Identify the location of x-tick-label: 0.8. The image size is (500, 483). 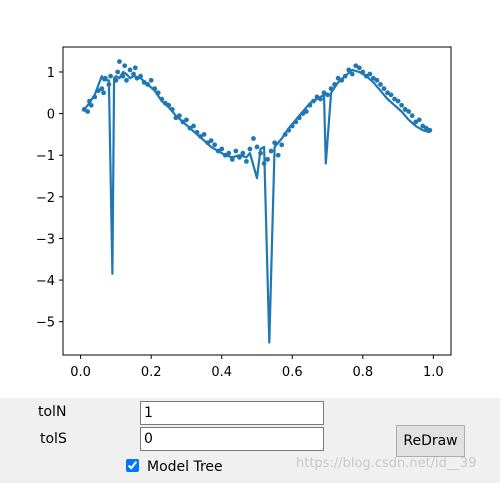
(362, 372).